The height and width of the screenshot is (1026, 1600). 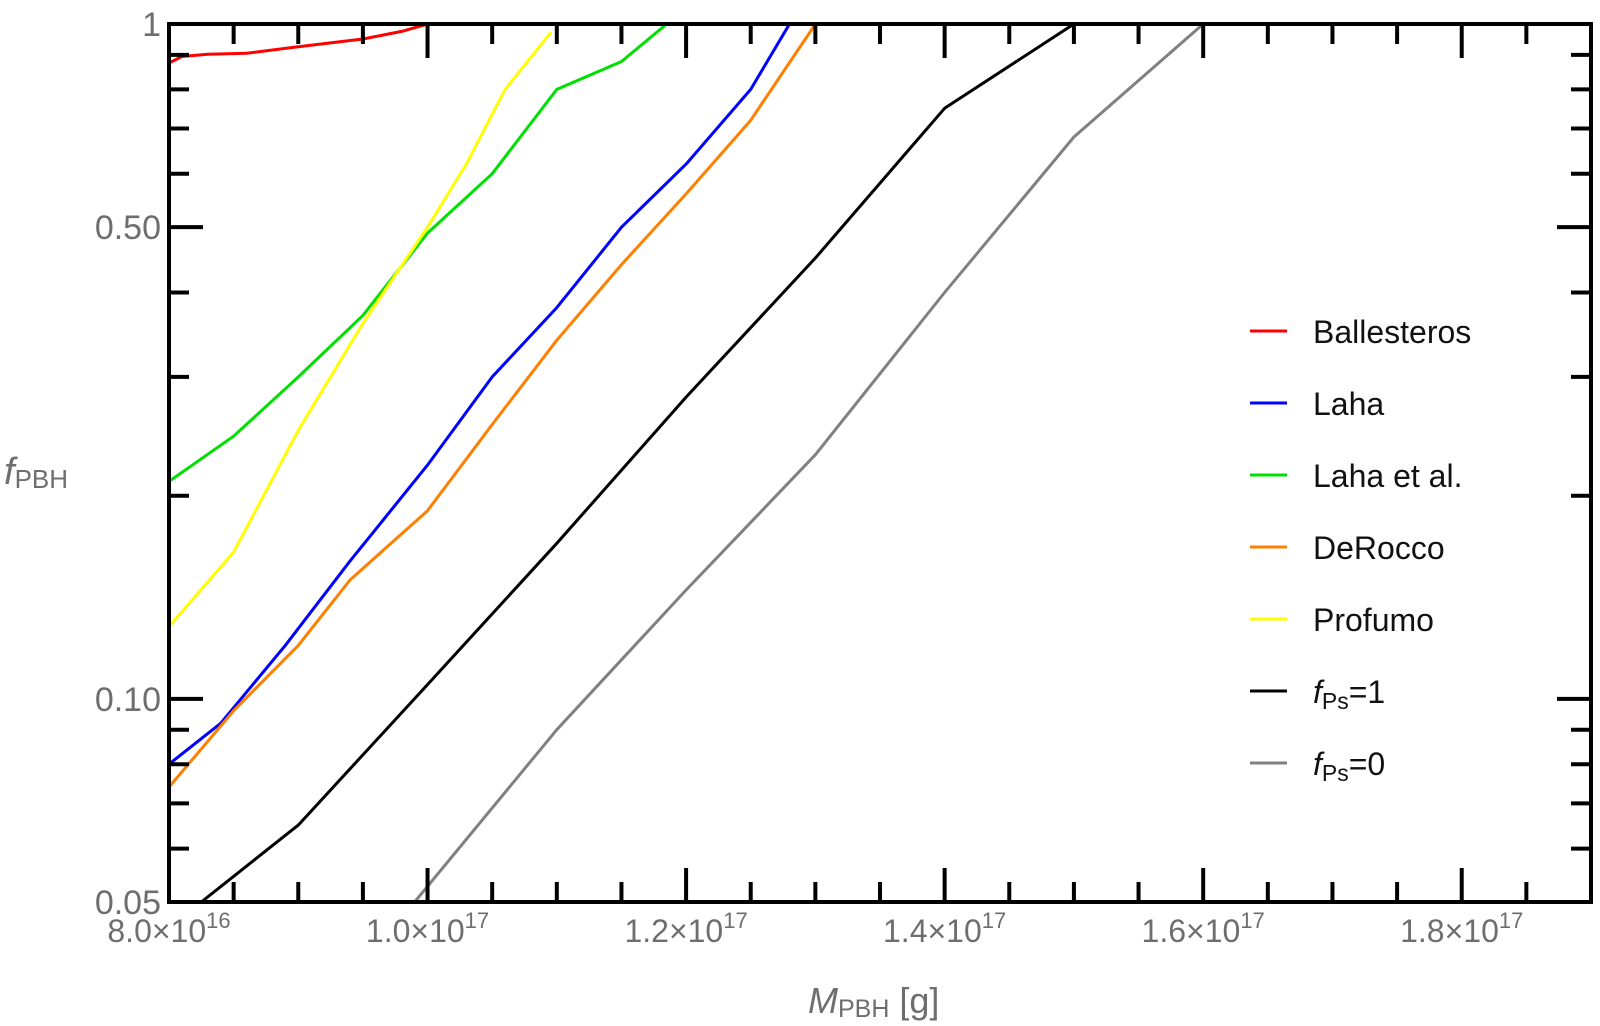 What do you see at coordinates (128, 700) in the screenshot?
I see `y-tick-label: 0.10` at bounding box center [128, 700].